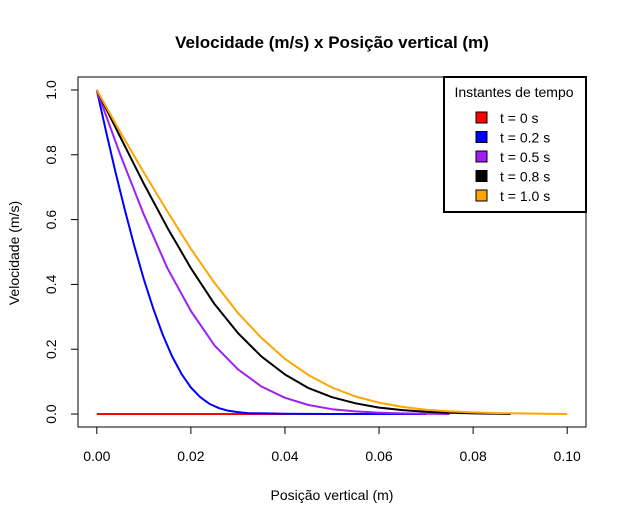 Image resolution: width=627 pixels, height=530 pixels. I want to click on legend-label-2: t = 0.5 s, so click(525, 157).